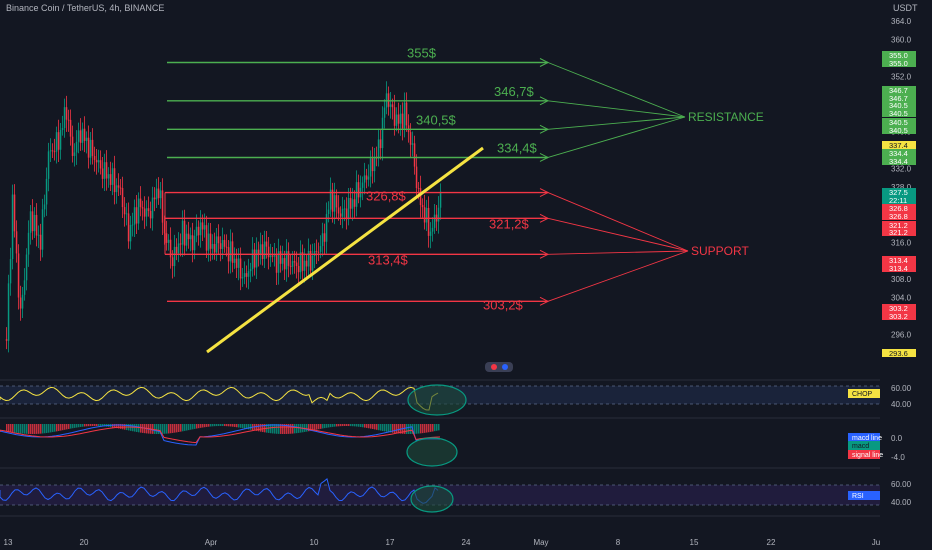 This screenshot has height=550, width=932. Describe the element at coordinates (219, 398) in the screenshot. I see `chop-line` at that location.